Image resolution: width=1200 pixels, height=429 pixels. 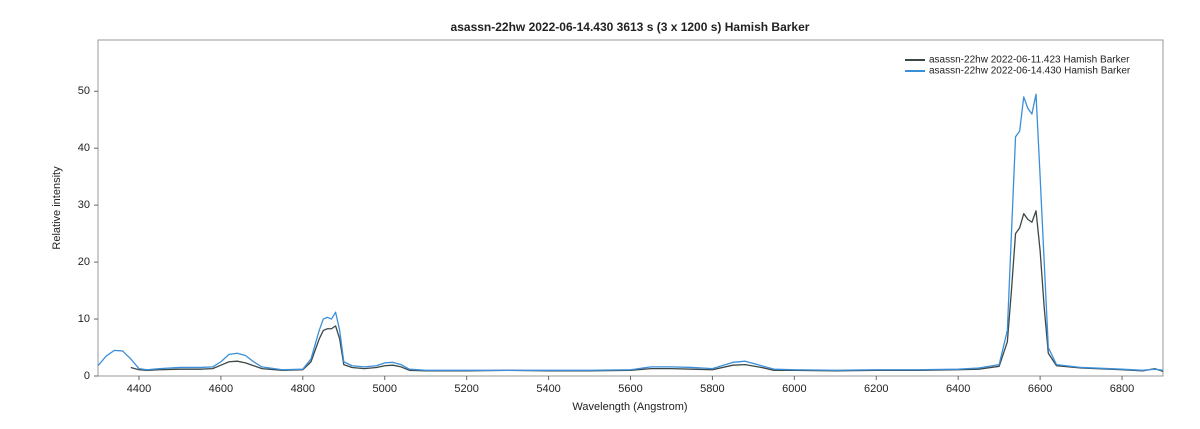 I want to click on x-tick-label: 5800, so click(x=712, y=389).